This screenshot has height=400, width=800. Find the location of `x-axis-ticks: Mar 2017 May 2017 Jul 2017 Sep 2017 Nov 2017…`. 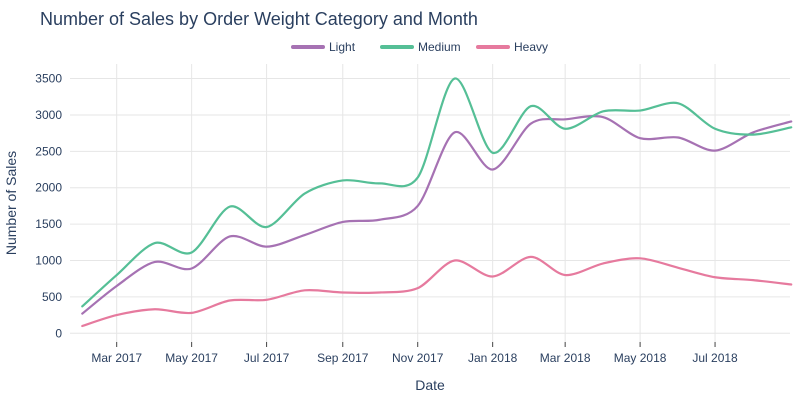

x-axis-ticks: Mar 2017 May 2017 Jul 2017 Sep 2017 Nov 2017… is located at coordinates (414, 353).